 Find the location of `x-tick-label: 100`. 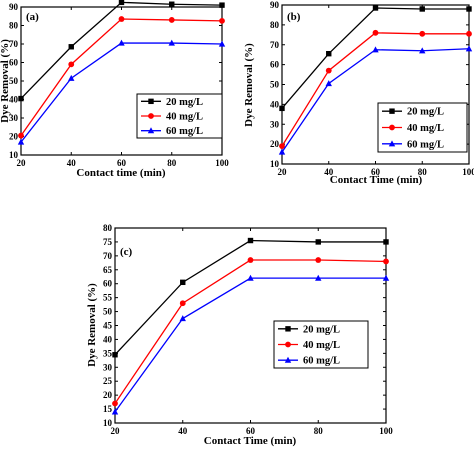

x-tick-label: 100 is located at coordinates (386, 431).